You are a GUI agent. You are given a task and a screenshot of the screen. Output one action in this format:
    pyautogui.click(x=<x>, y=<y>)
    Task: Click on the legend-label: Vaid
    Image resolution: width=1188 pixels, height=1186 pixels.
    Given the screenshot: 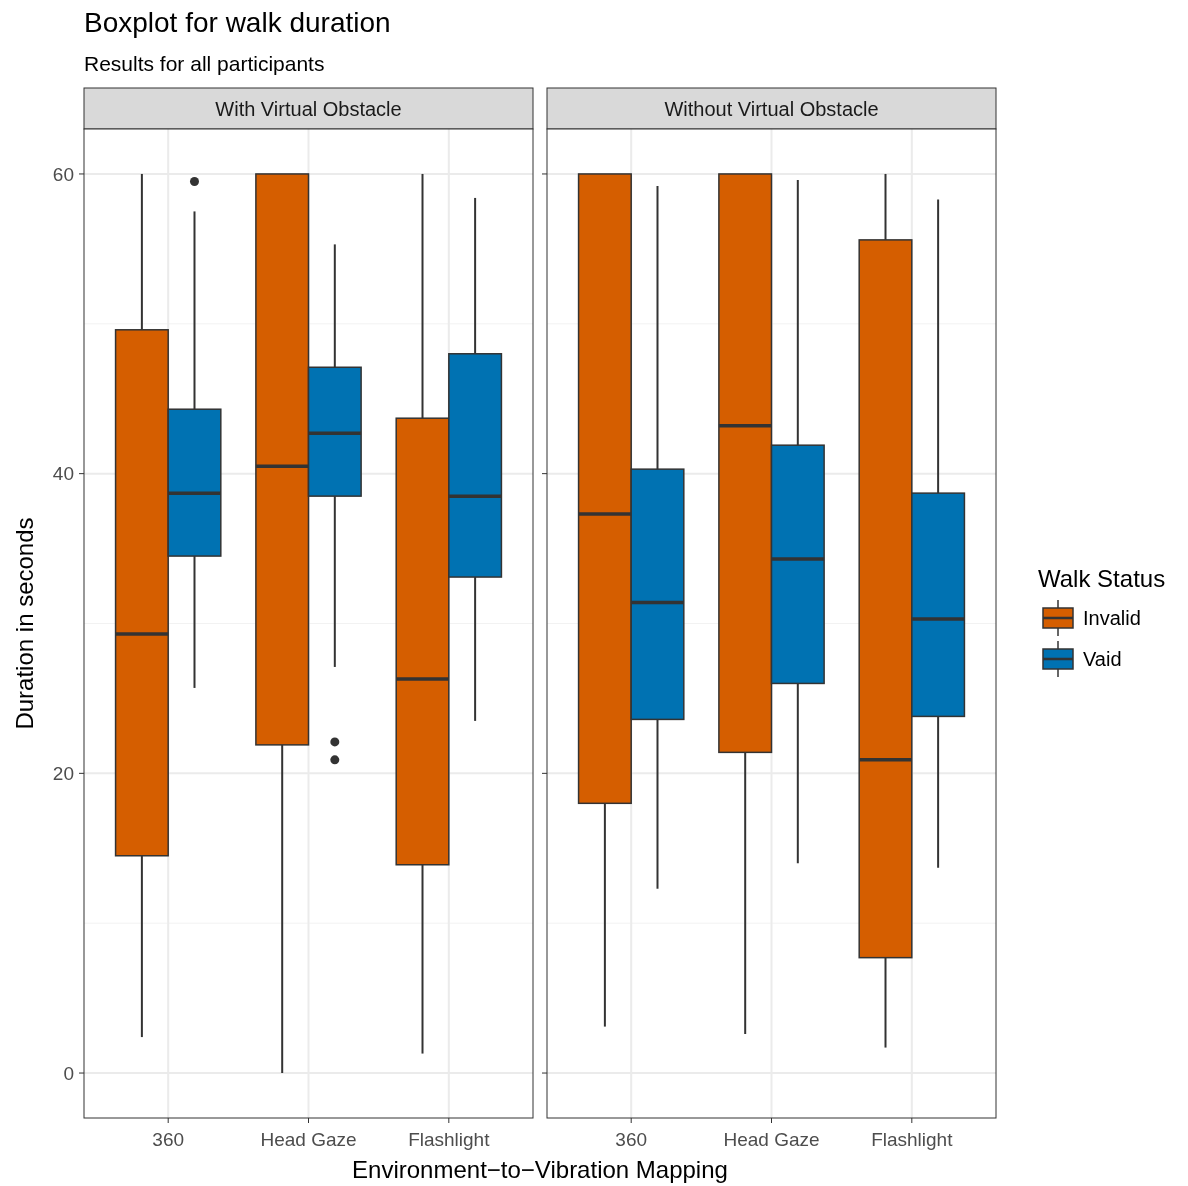 What is the action you would take?
    pyautogui.click(x=1102, y=659)
    